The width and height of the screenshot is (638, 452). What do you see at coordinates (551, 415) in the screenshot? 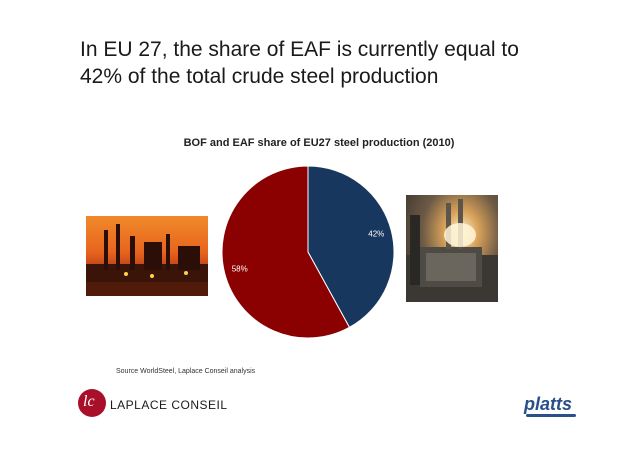
I see `platts-swoosh-icon` at bounding box center [551, 415].